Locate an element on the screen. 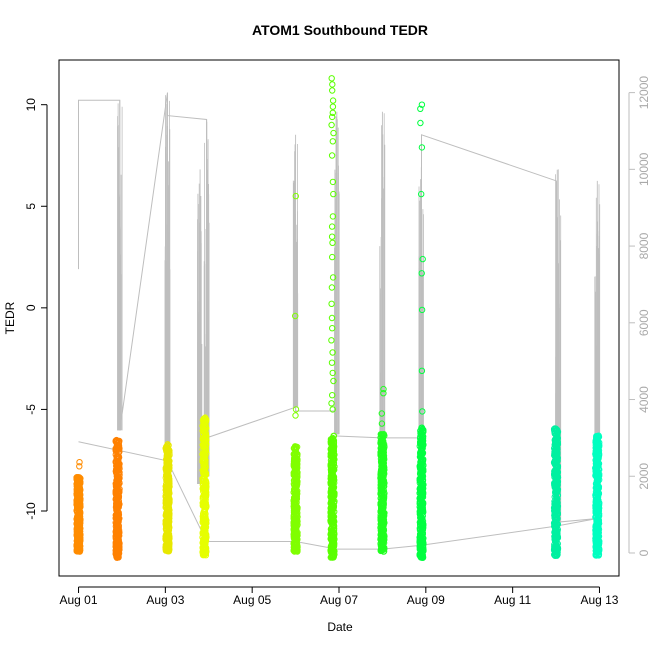 This screenshot has width=650, height=650. x-tick-label: Aug 01 is located at coordinates (79, 600).